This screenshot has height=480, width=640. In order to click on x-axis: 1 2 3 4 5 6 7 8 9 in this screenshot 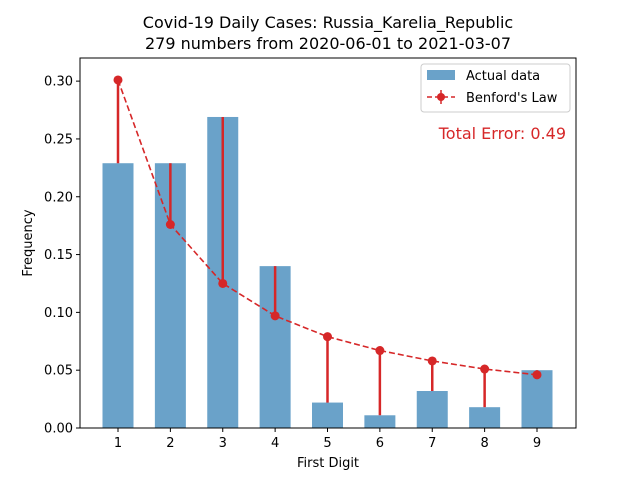, I will do `click(327, 439)`.